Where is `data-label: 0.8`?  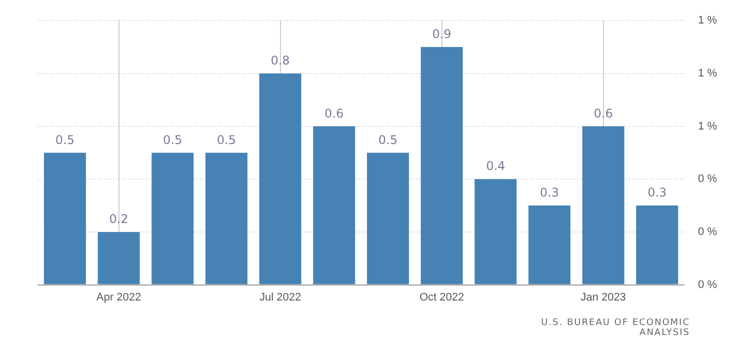
data-label: 0.8 is located at coordinates (280, 61).